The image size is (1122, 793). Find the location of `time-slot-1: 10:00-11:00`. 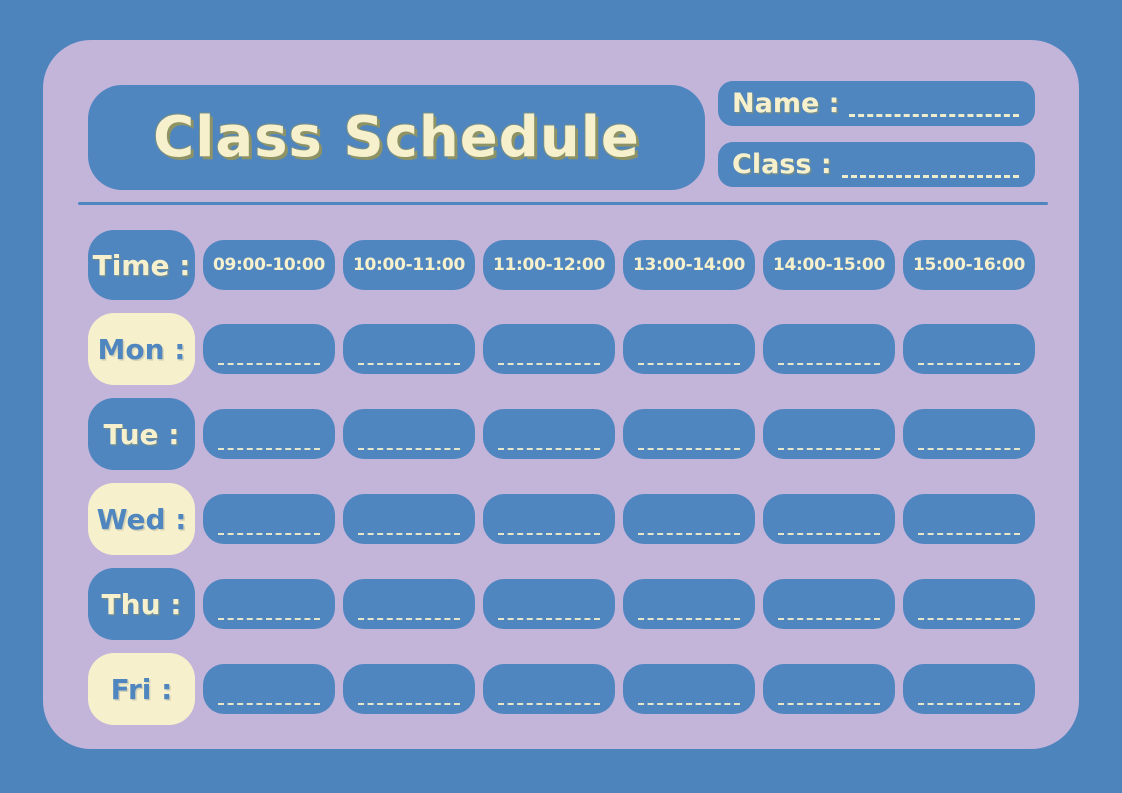

time-slot-1: 10:00-11:00 is located at coordinates (409, 265).